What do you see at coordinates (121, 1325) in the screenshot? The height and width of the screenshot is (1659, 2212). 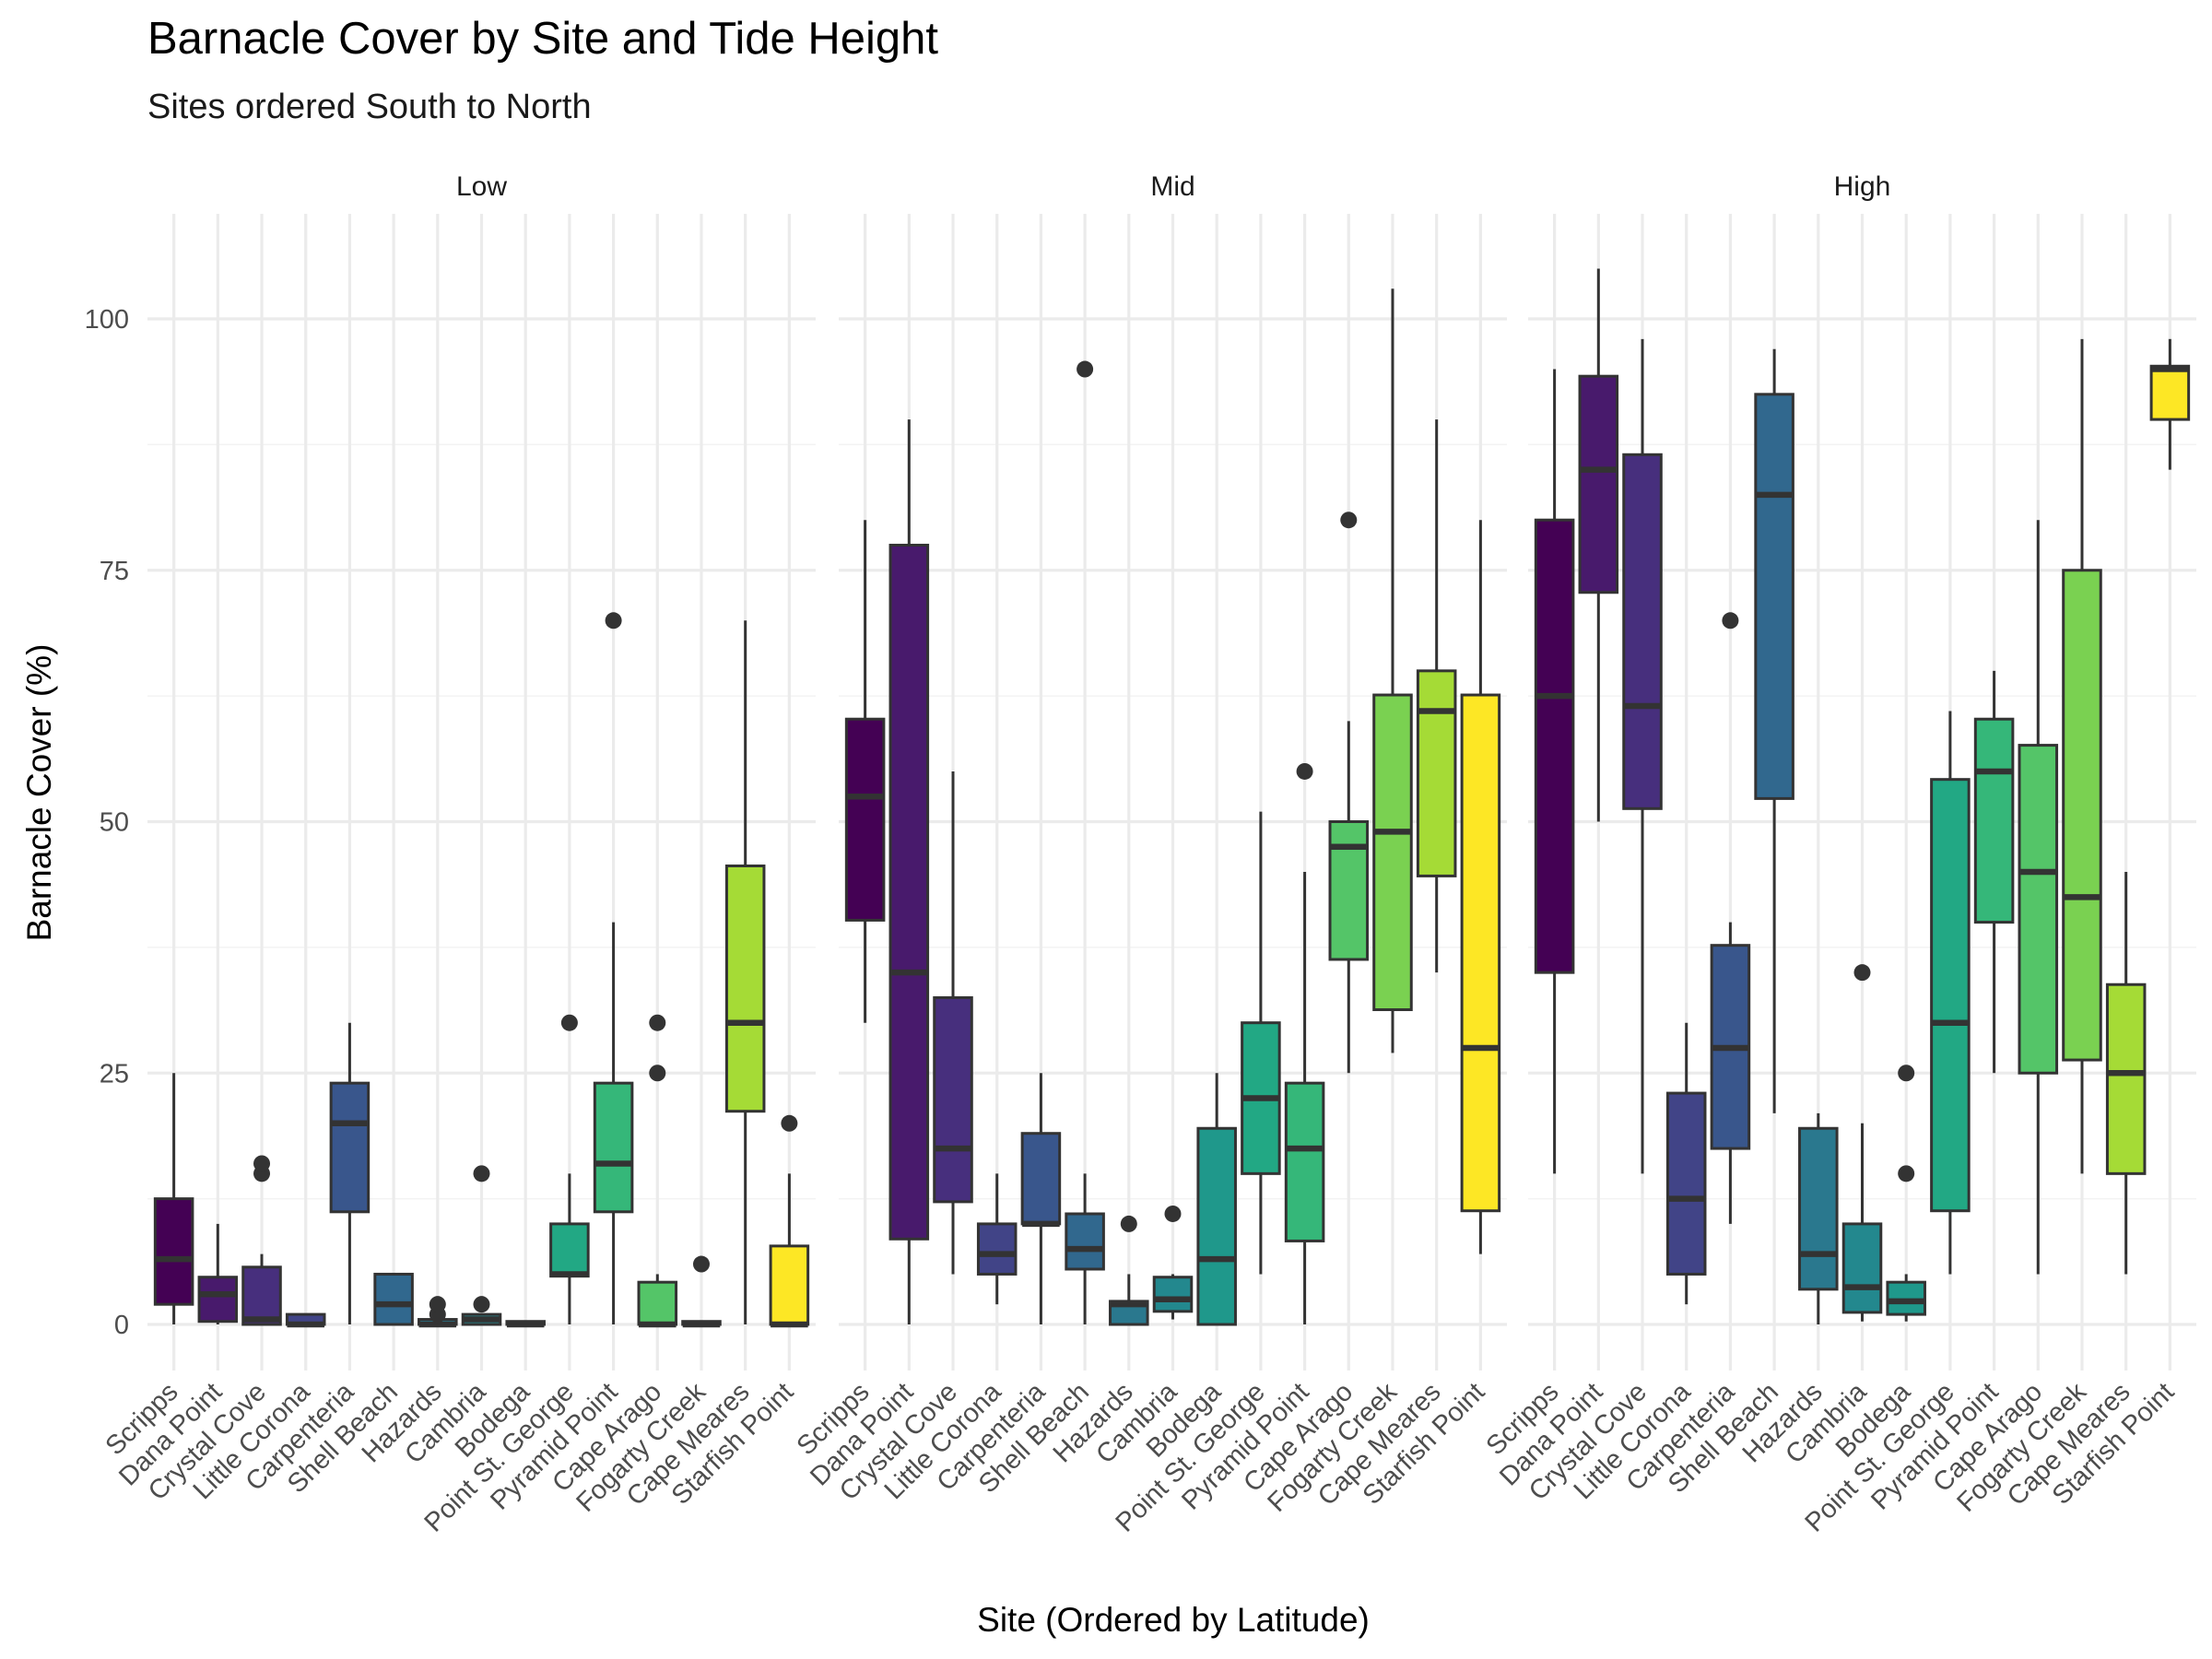 I see `y-tick-label: 0` at bounding box center [121, 1325].